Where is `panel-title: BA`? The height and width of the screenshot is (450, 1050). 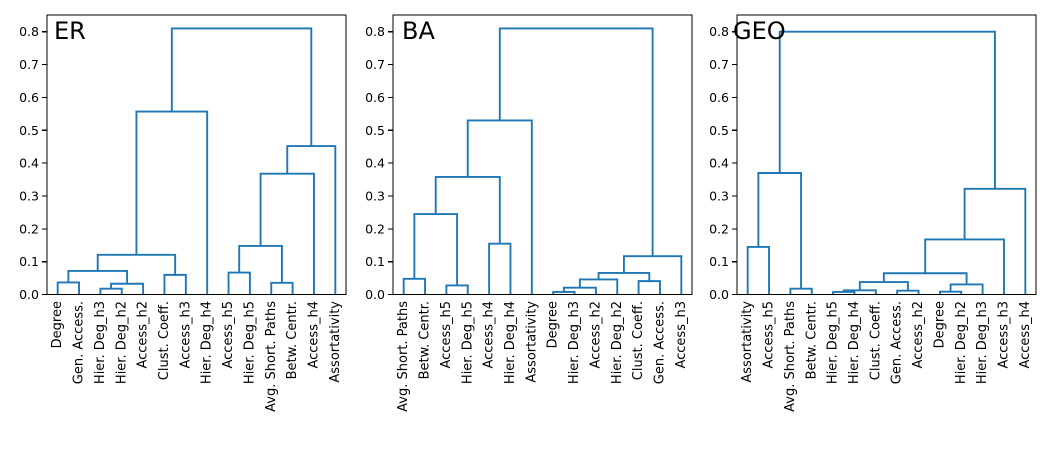
panel-title: BA is located at coordinates (418, 31).